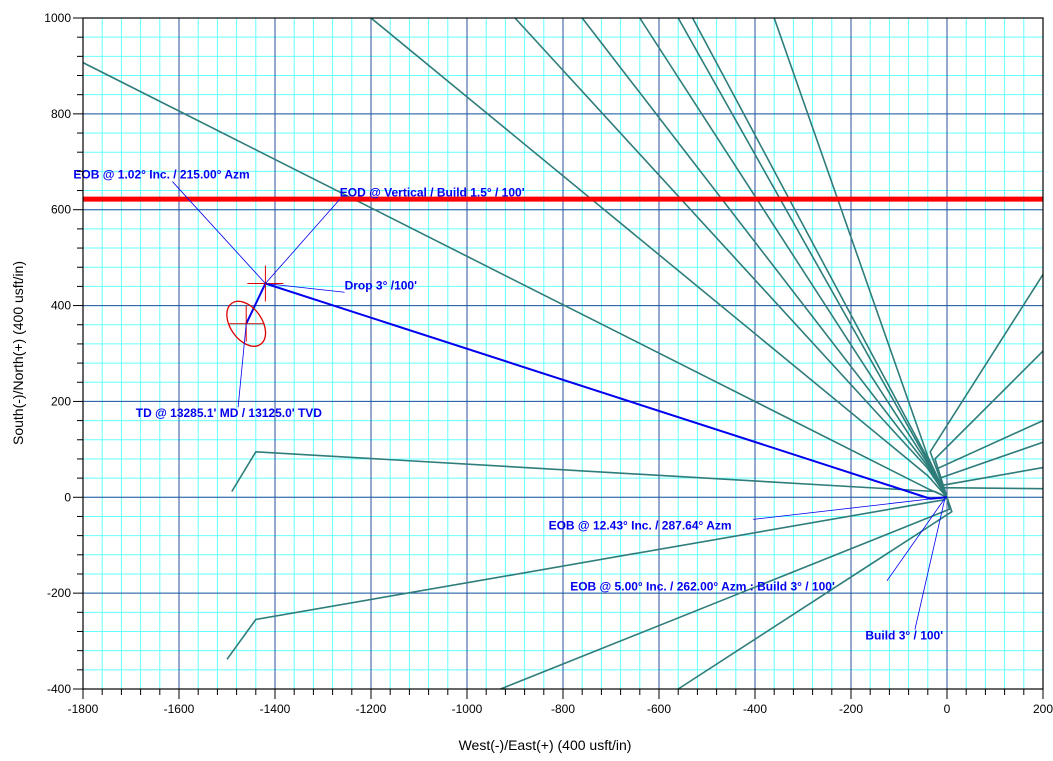  I want to click on x-tick-label: -1600, so click(179, 709).